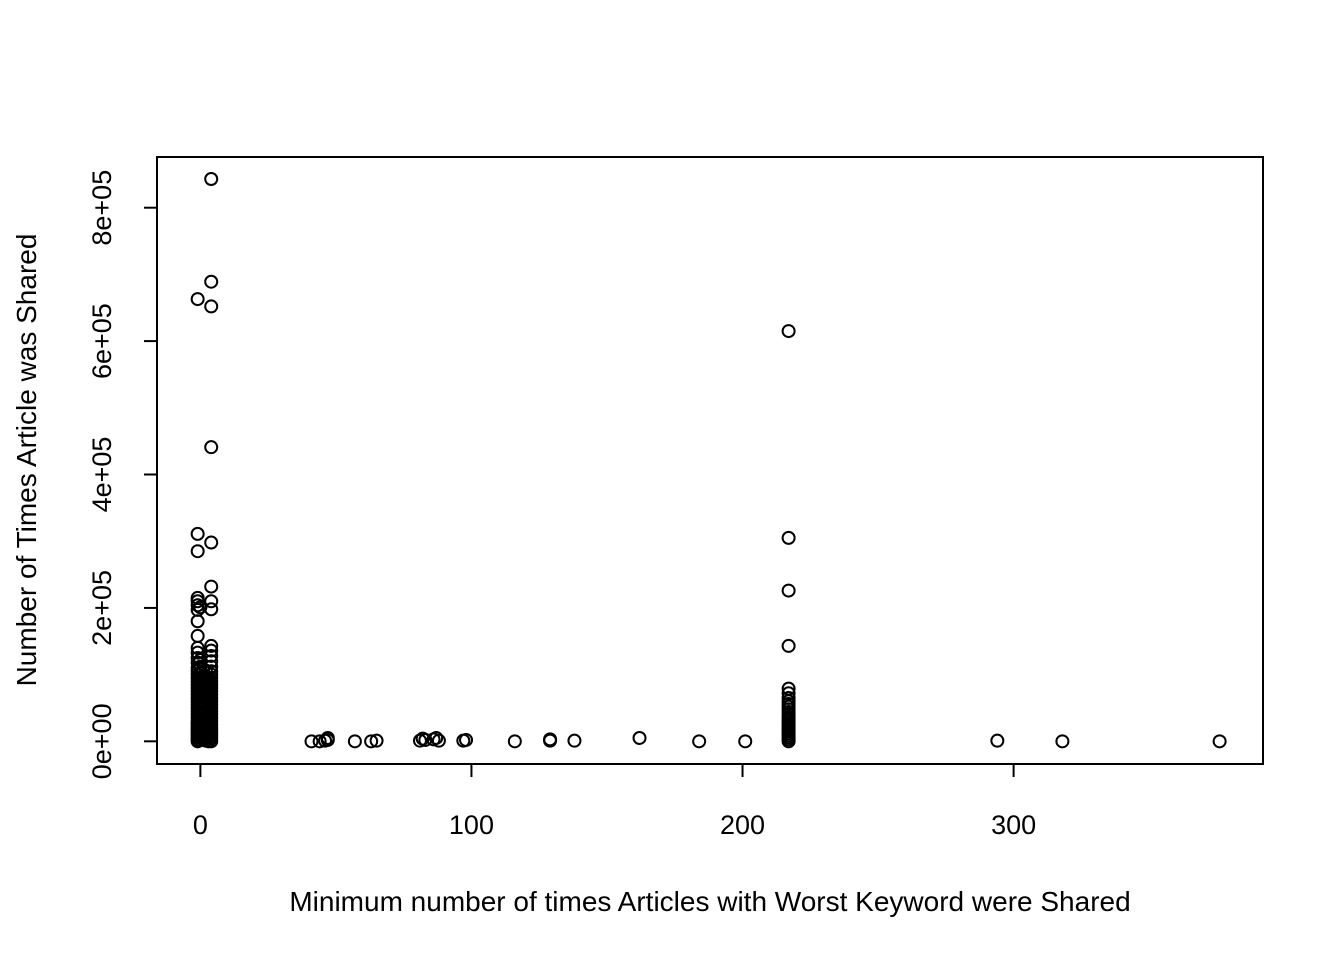  What do you see at coordinates (122, 474) in the screenshot?
I see `y-axis: 0e+00 2e+05 4e+05 6e+05 8e+05` at bounding box center [122, 474].